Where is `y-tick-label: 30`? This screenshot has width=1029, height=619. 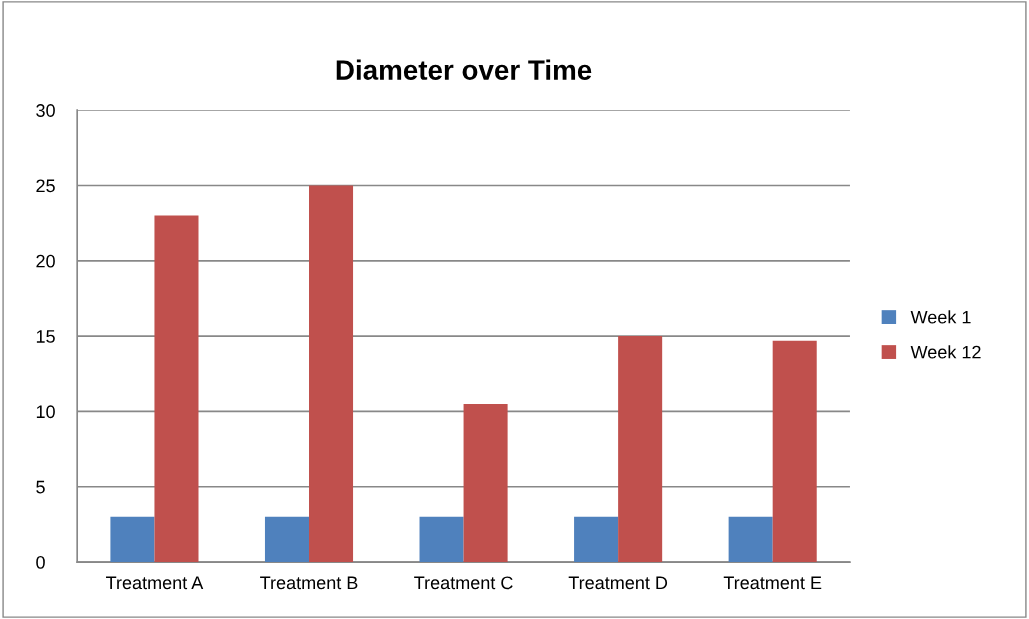
y-tick-label: 30 is located at coordinates (45, 110).